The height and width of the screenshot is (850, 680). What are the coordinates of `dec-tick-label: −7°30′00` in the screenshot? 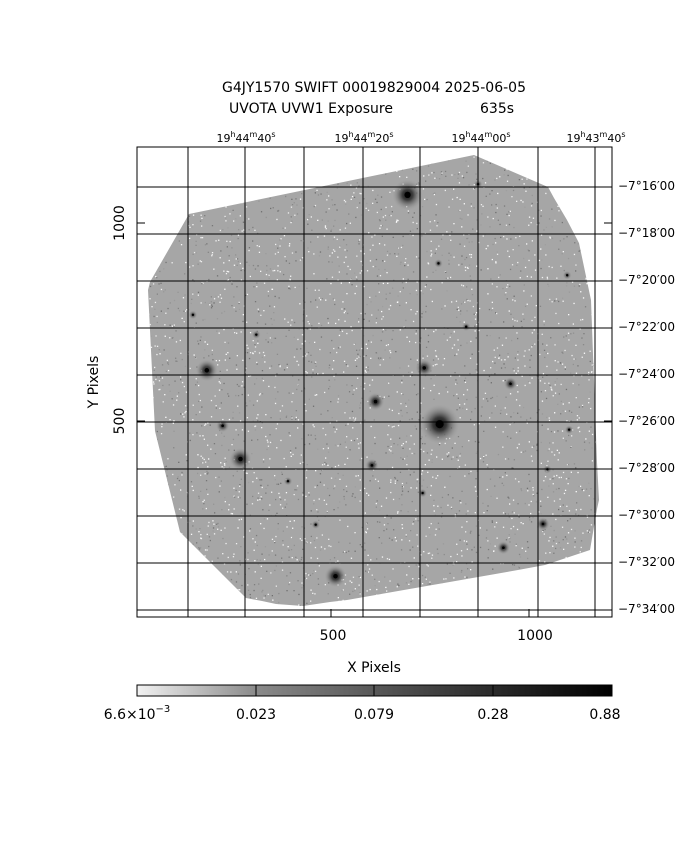 It's located at (646, 515).